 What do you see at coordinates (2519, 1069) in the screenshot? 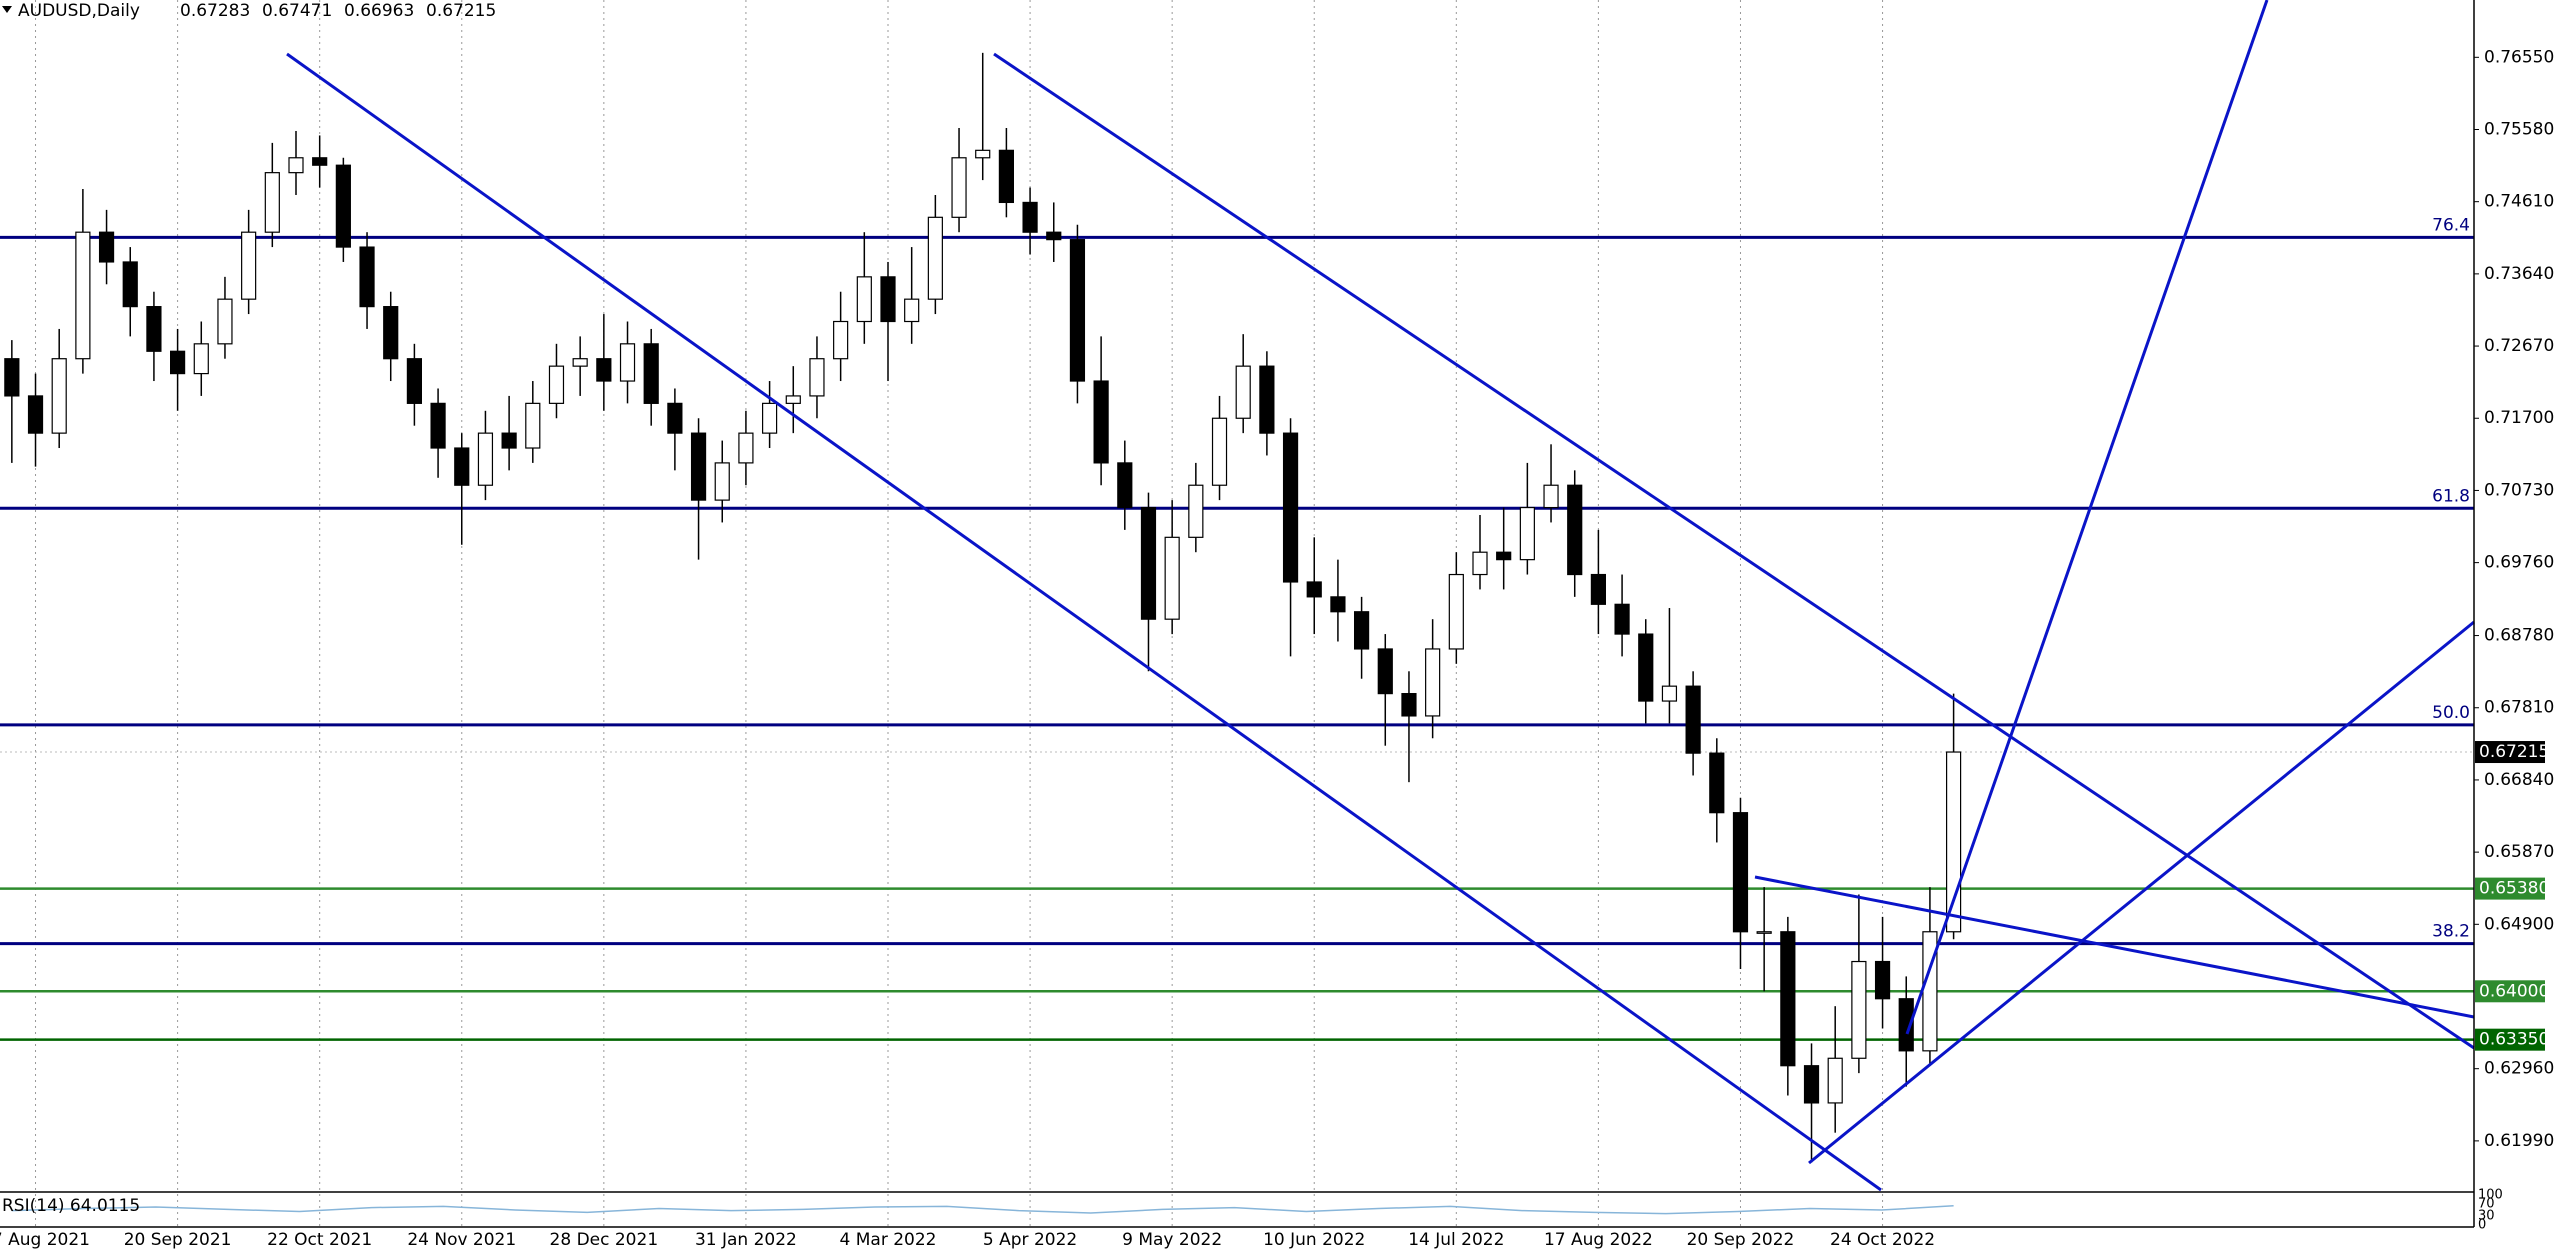
I see `y-tick-label: 0.62960` at bounding box center [2519, 1069].